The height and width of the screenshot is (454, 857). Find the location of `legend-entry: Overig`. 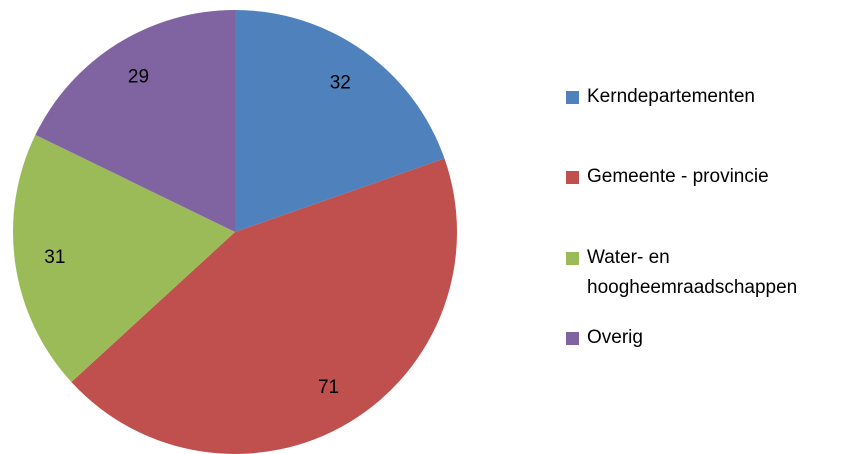

legend-entry: Overig is located at coordinates (711, 338).